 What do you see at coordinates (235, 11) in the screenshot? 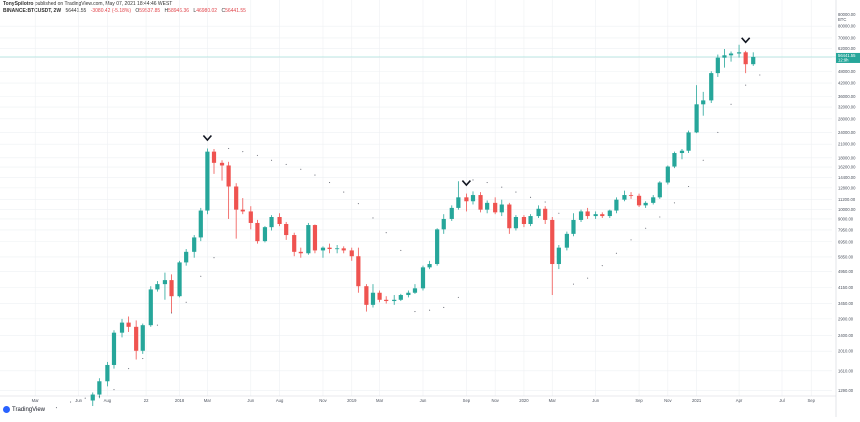
I see `close-value: 56441.55` at bounding box center [235, 11].